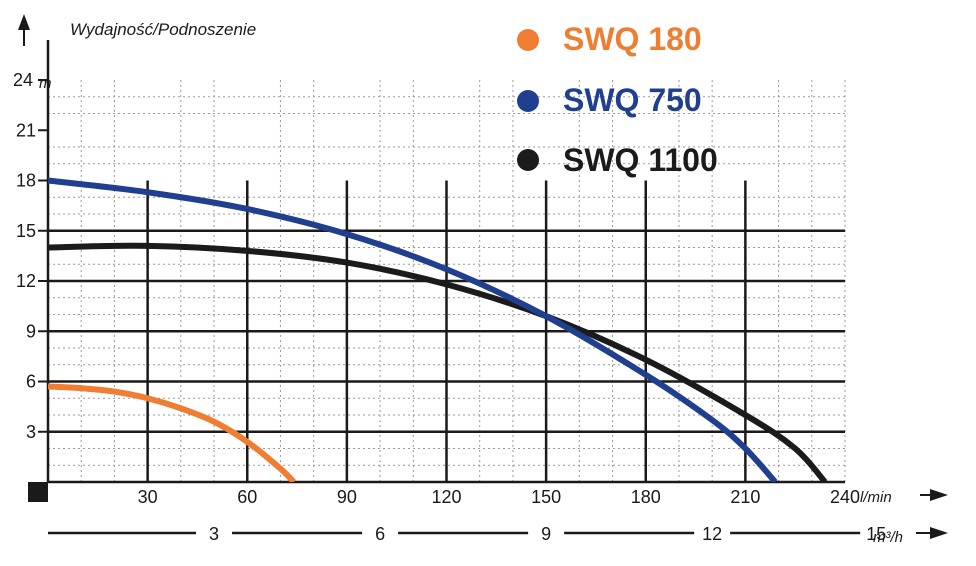 The width and height of the screenshot is (976, 566). What do you see at coordinates (26, 130) in the screenshot?
I see `y-tick-label: 21` at bounding box center [26, 130].